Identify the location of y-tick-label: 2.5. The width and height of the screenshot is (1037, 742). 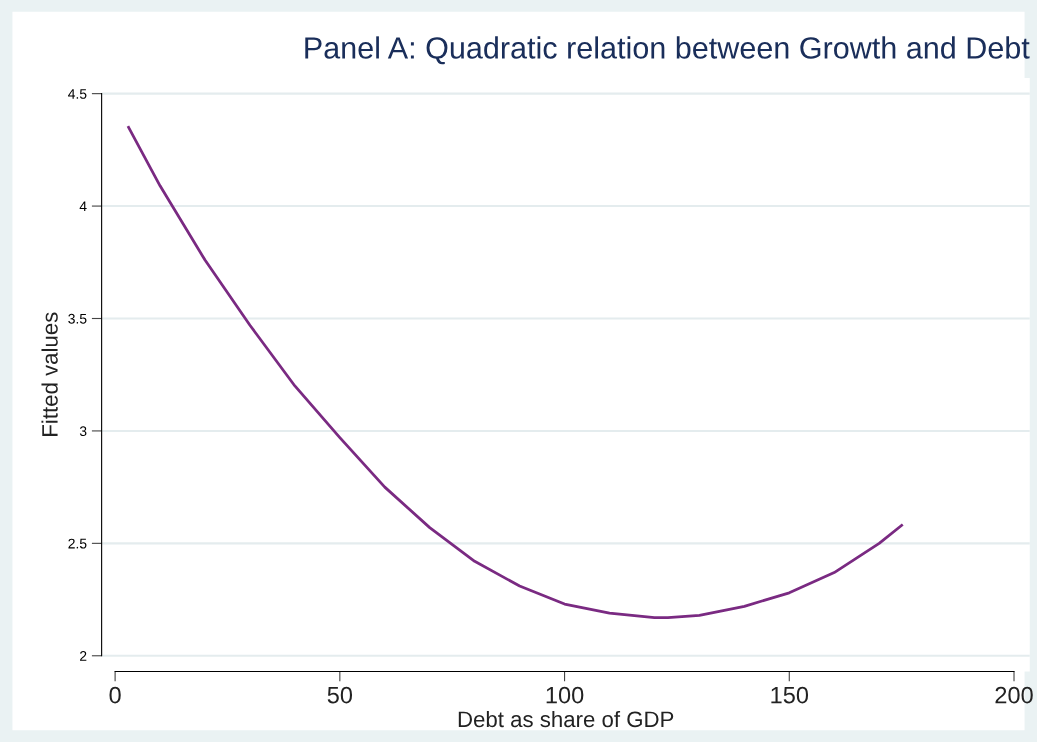
(77, 543).